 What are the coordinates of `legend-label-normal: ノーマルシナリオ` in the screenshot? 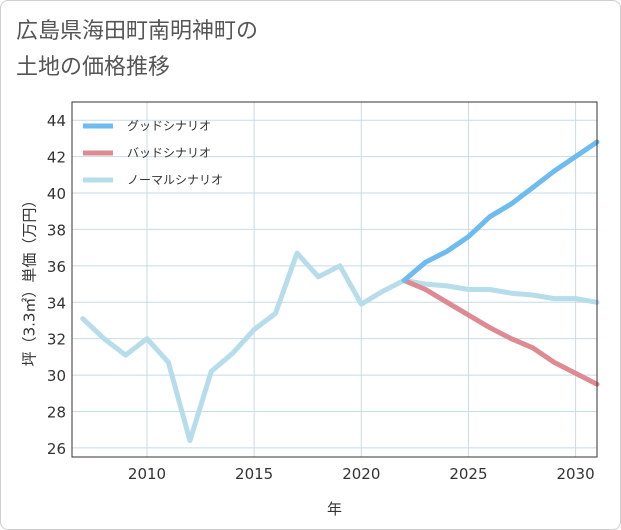 It's located at (175, 180).